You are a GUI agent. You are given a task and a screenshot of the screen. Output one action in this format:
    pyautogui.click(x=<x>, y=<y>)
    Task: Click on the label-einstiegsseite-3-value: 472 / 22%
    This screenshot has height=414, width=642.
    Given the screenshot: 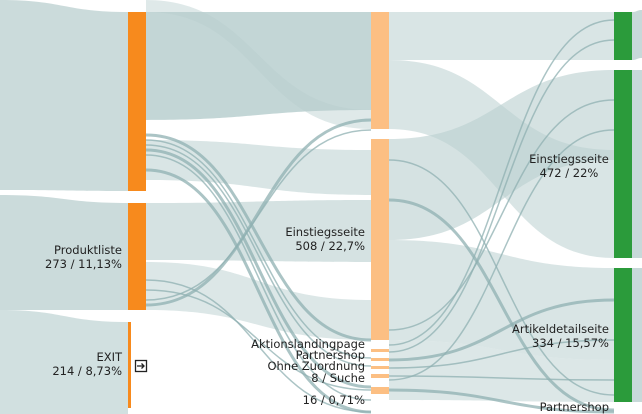 What is the action you would take?
    pyautogui.click(x=569, y=173)
    